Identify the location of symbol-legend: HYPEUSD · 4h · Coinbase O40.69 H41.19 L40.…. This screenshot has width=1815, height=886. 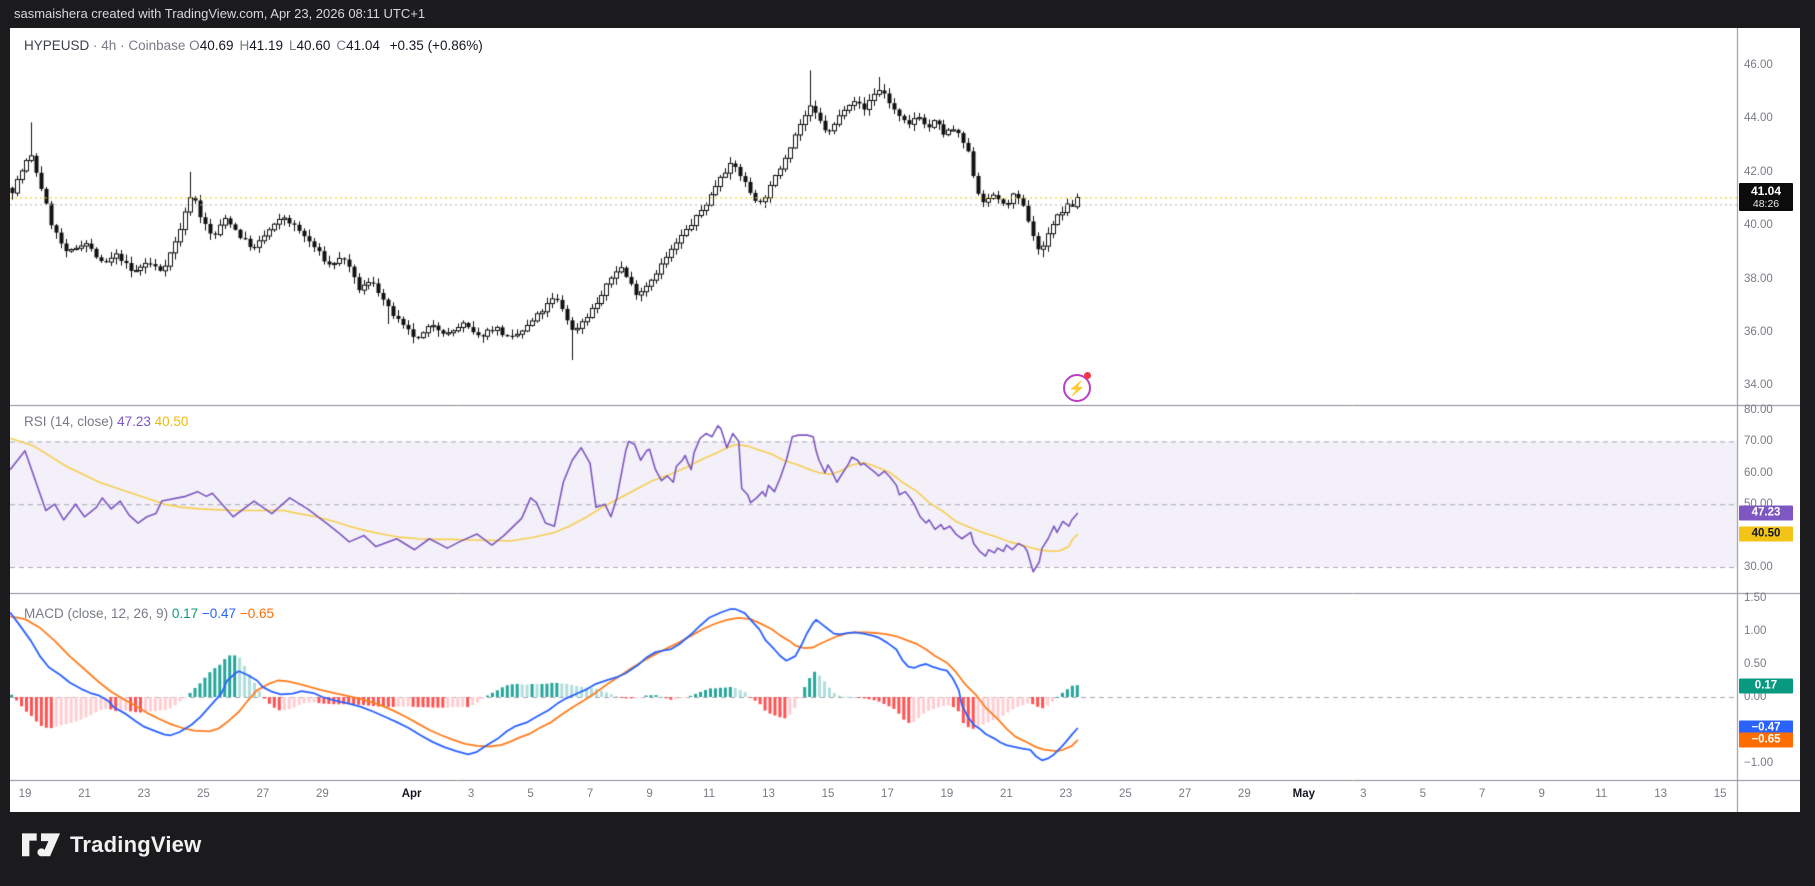
(256, 45).